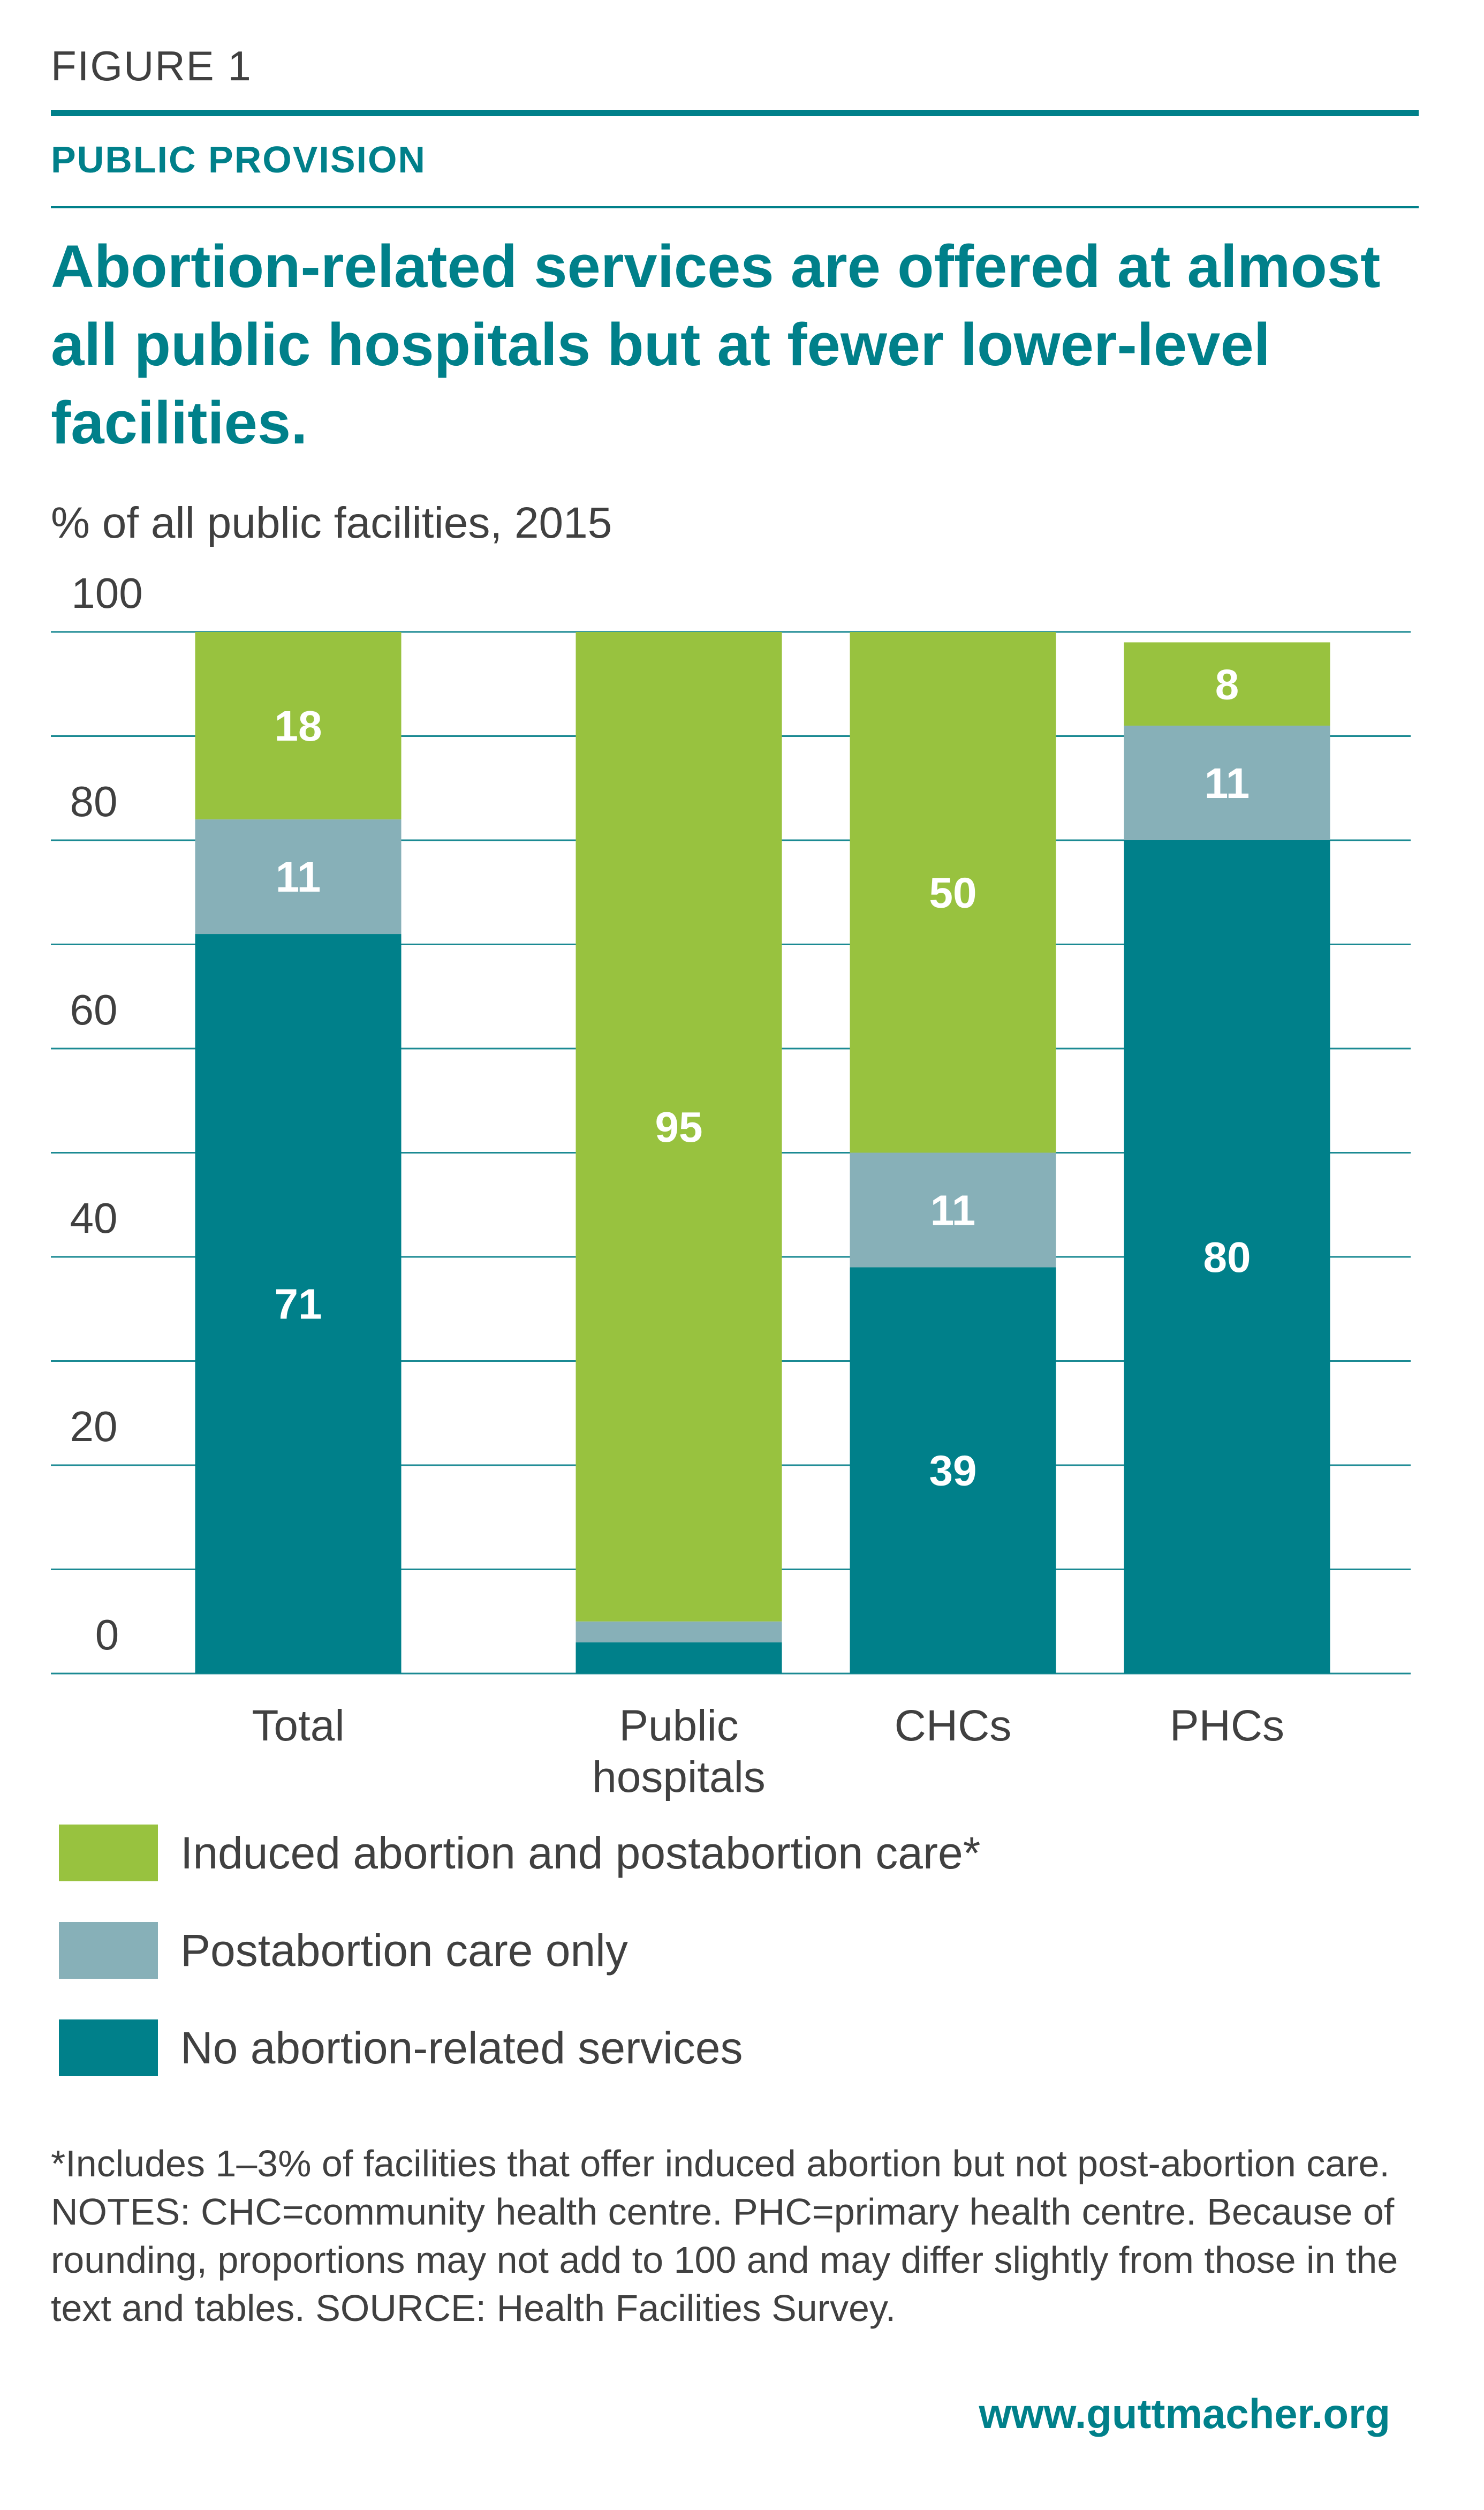  I want to click on y-tick-label: 40, so click(94, 1218).